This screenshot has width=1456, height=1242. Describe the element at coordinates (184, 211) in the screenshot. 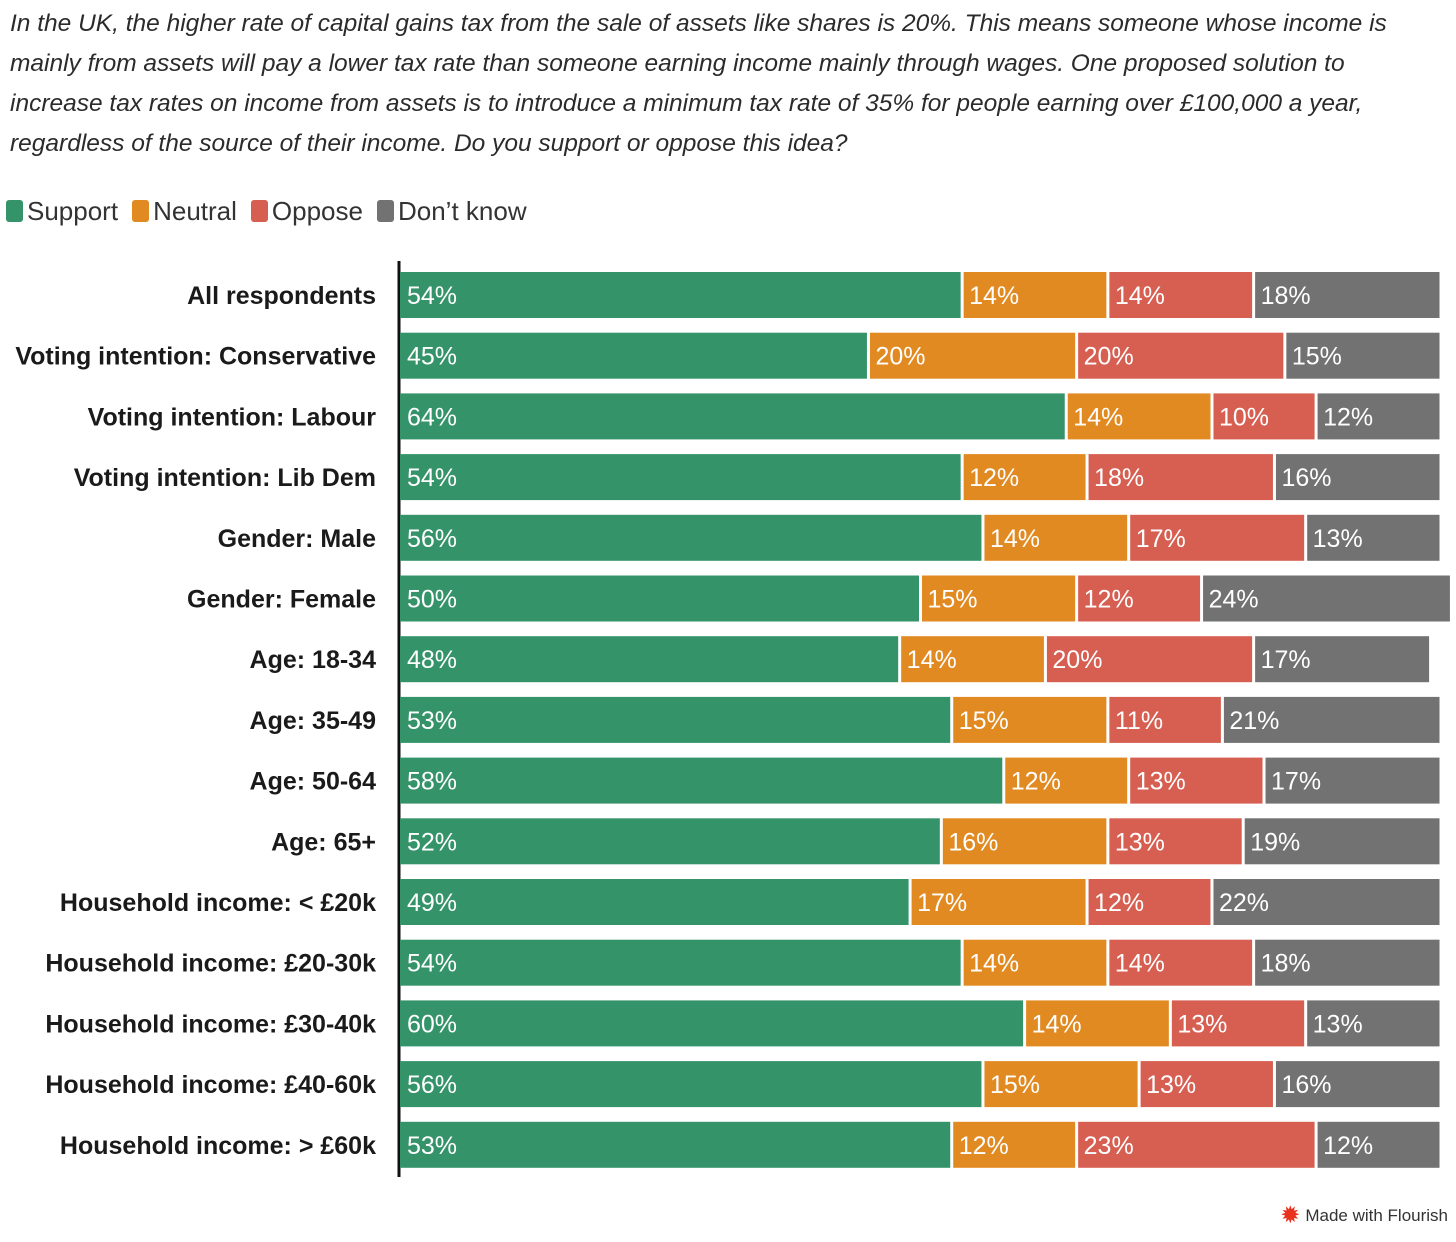

I see `legend-item-neutral: Neutral` at that location.